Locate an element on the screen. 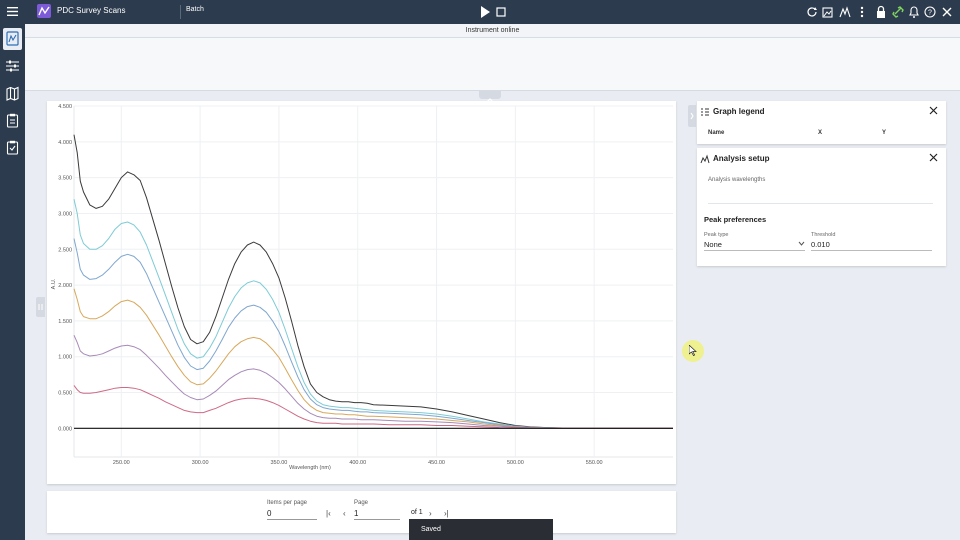 Image resolution: width=960 pixels, height=540 pixels. sidebar-item-clipboard is located at coordinates (12, 121).